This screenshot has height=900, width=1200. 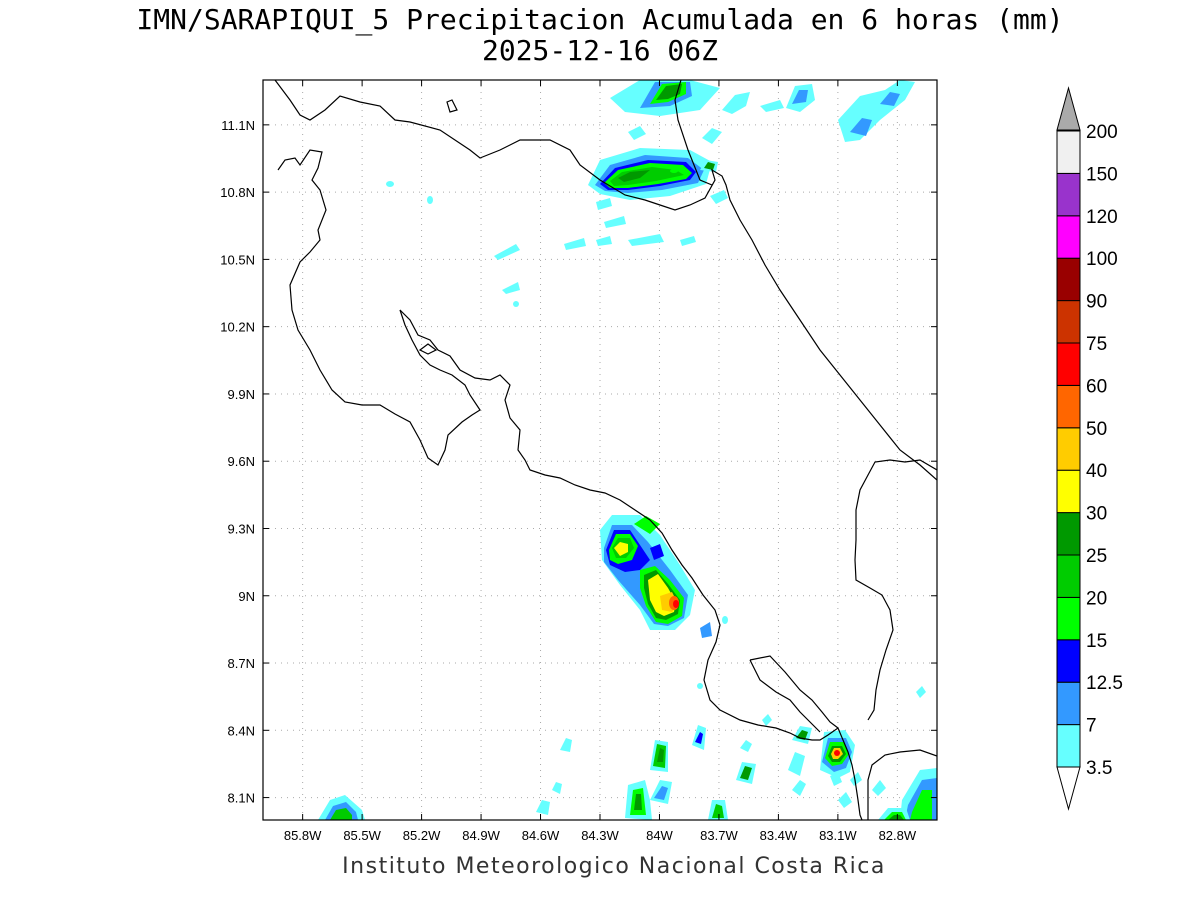 I want to click on x-tick-label: 85.8W, so click(x=303, y=835).